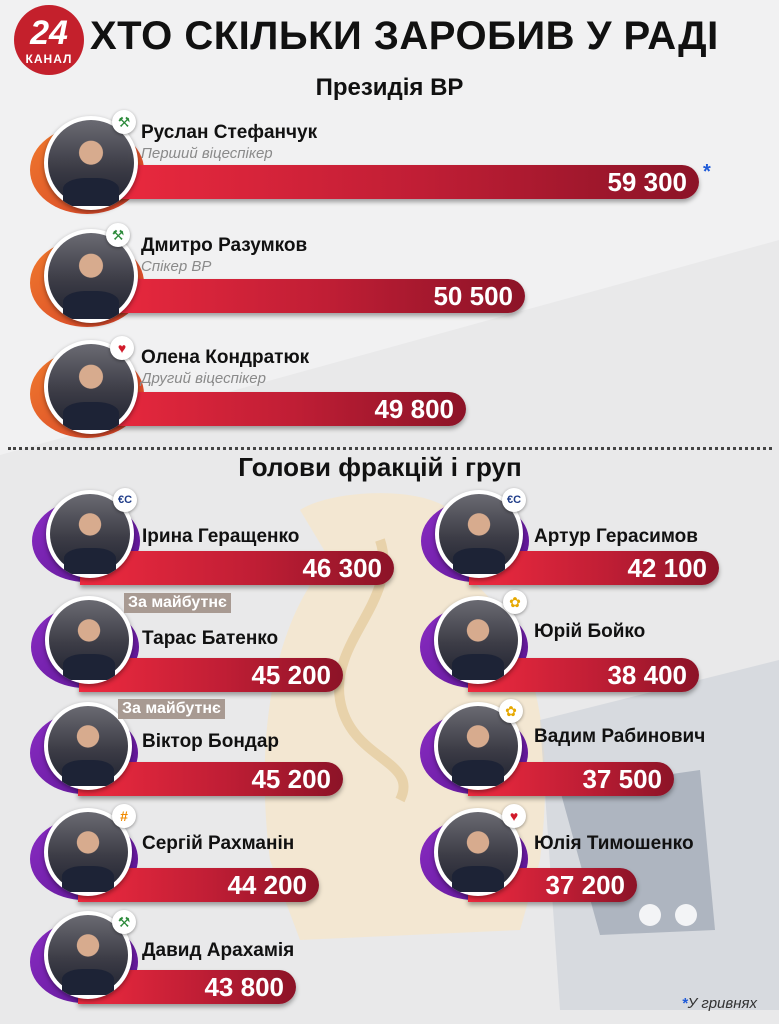 The image size is (779, 1024). I want to click on salary-bar: 45 200, so click(211, 675).